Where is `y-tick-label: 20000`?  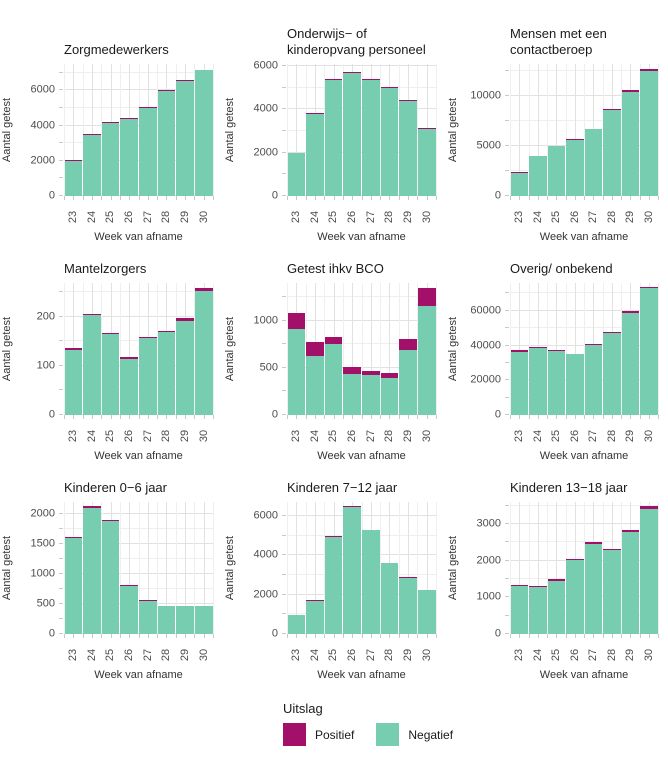
y-tick-label: 20000 is located at coordinates (485, 379).